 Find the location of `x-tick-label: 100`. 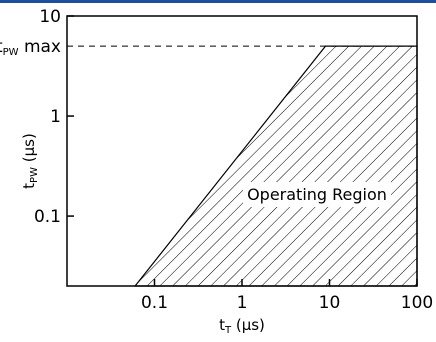

x-tick-label: 100 is located at coordinates (417, 303).